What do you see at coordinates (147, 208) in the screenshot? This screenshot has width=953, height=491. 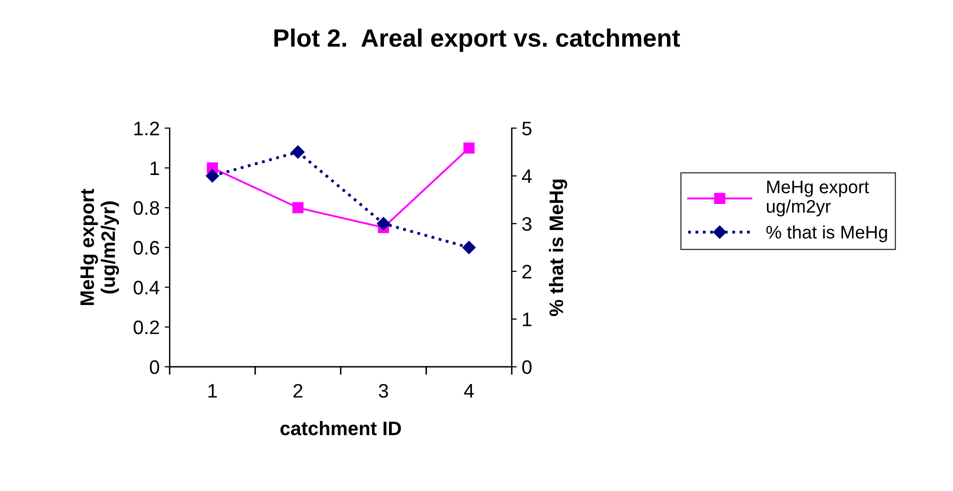 I see `y-tick-label: 0.8` at bounding box center [147, 208].